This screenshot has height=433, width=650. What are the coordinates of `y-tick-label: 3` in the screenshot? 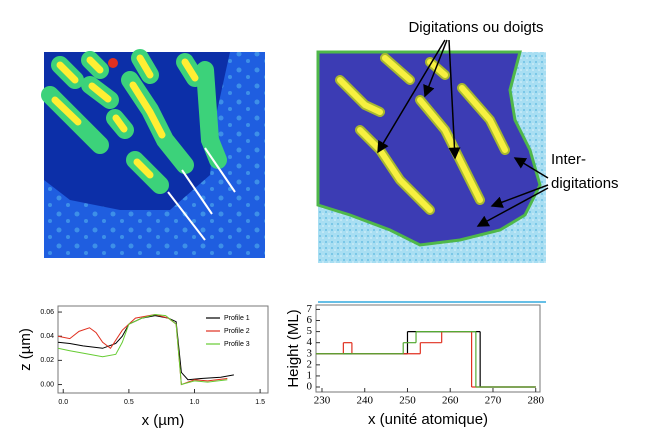 It's located at (310, 353).